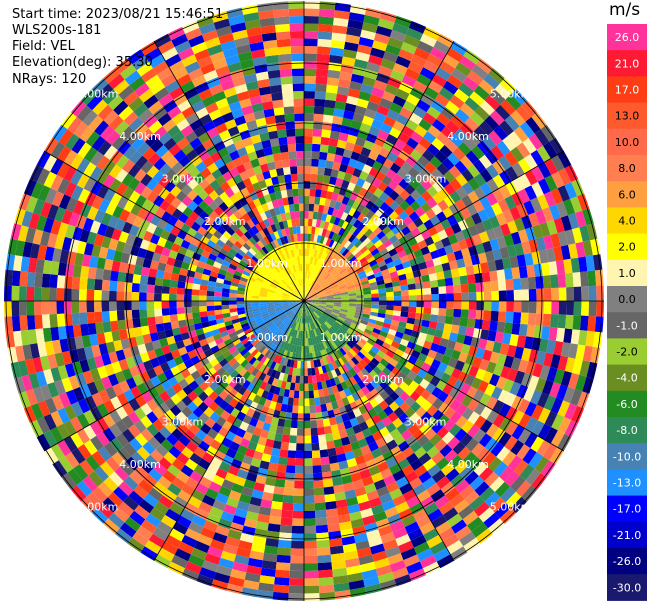 The image size is (647, 607). Describe the element at coordinates (627, 352) in the screenshot. I see `colorbar-swatch` at that location.